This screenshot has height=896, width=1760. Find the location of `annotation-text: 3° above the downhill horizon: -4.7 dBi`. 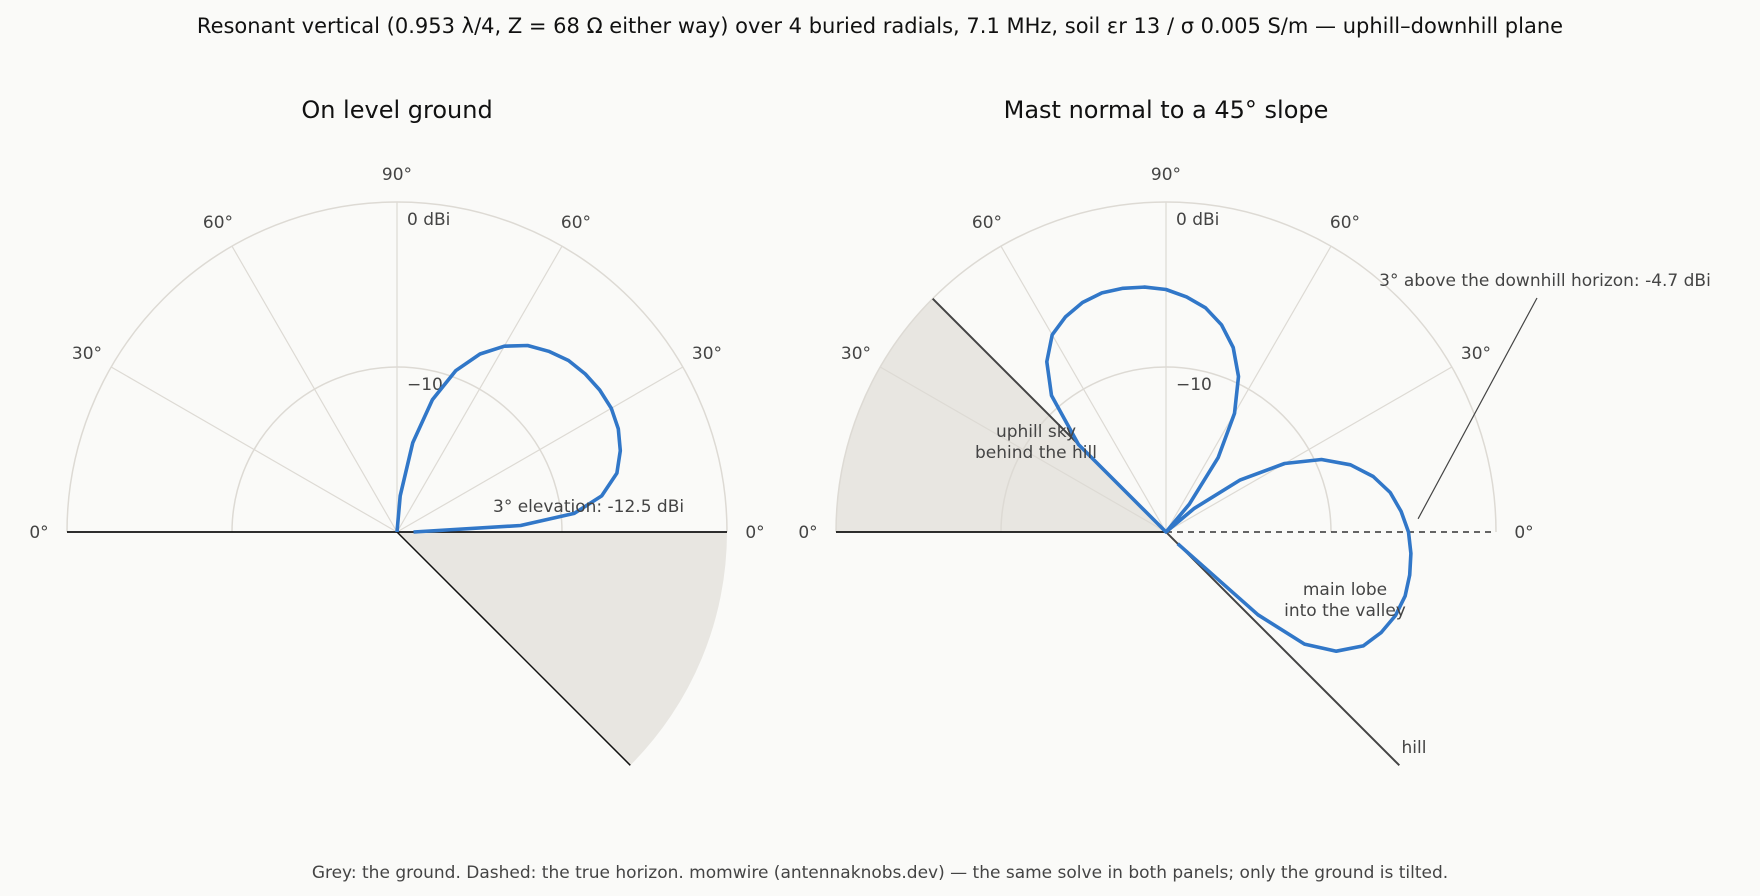

annotation-text: 3° above the downhill horizon: -4.7 dBi is located at coordinates (1545, 281).